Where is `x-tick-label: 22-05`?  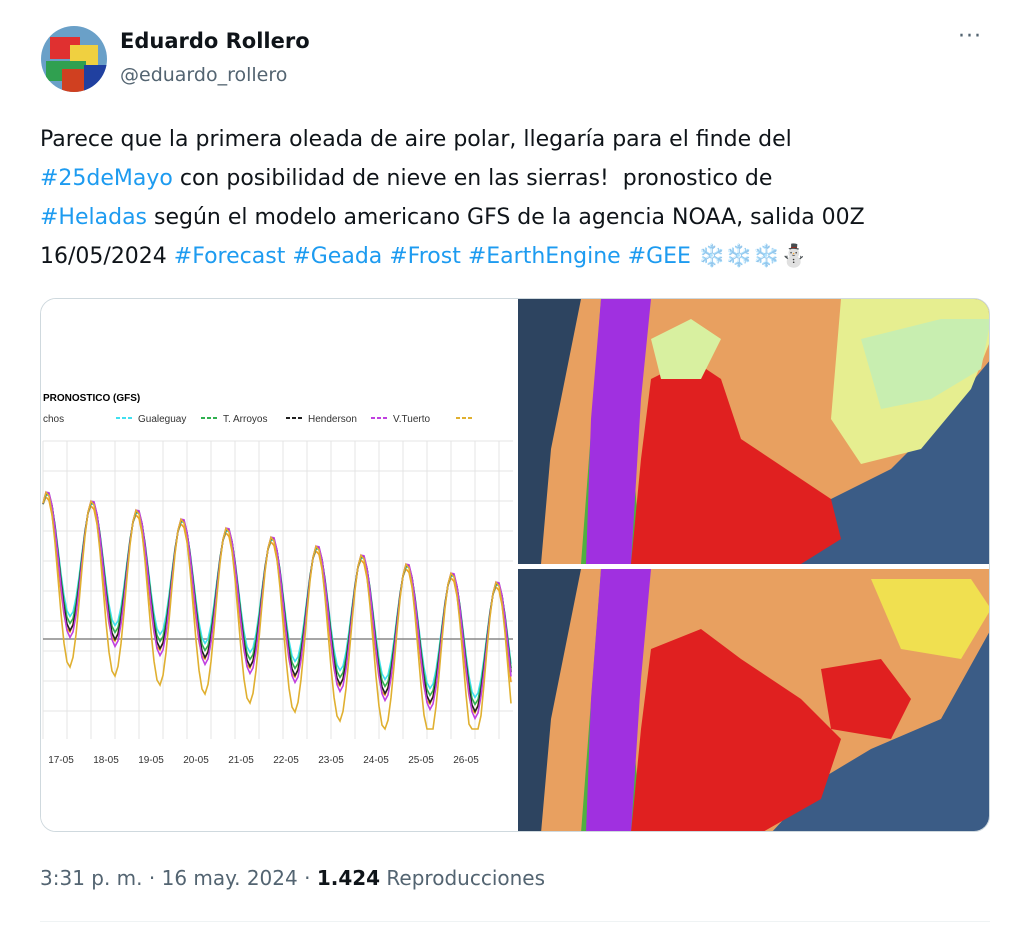
x-tick-label: 22-05 is located at coordinates (286, 760).